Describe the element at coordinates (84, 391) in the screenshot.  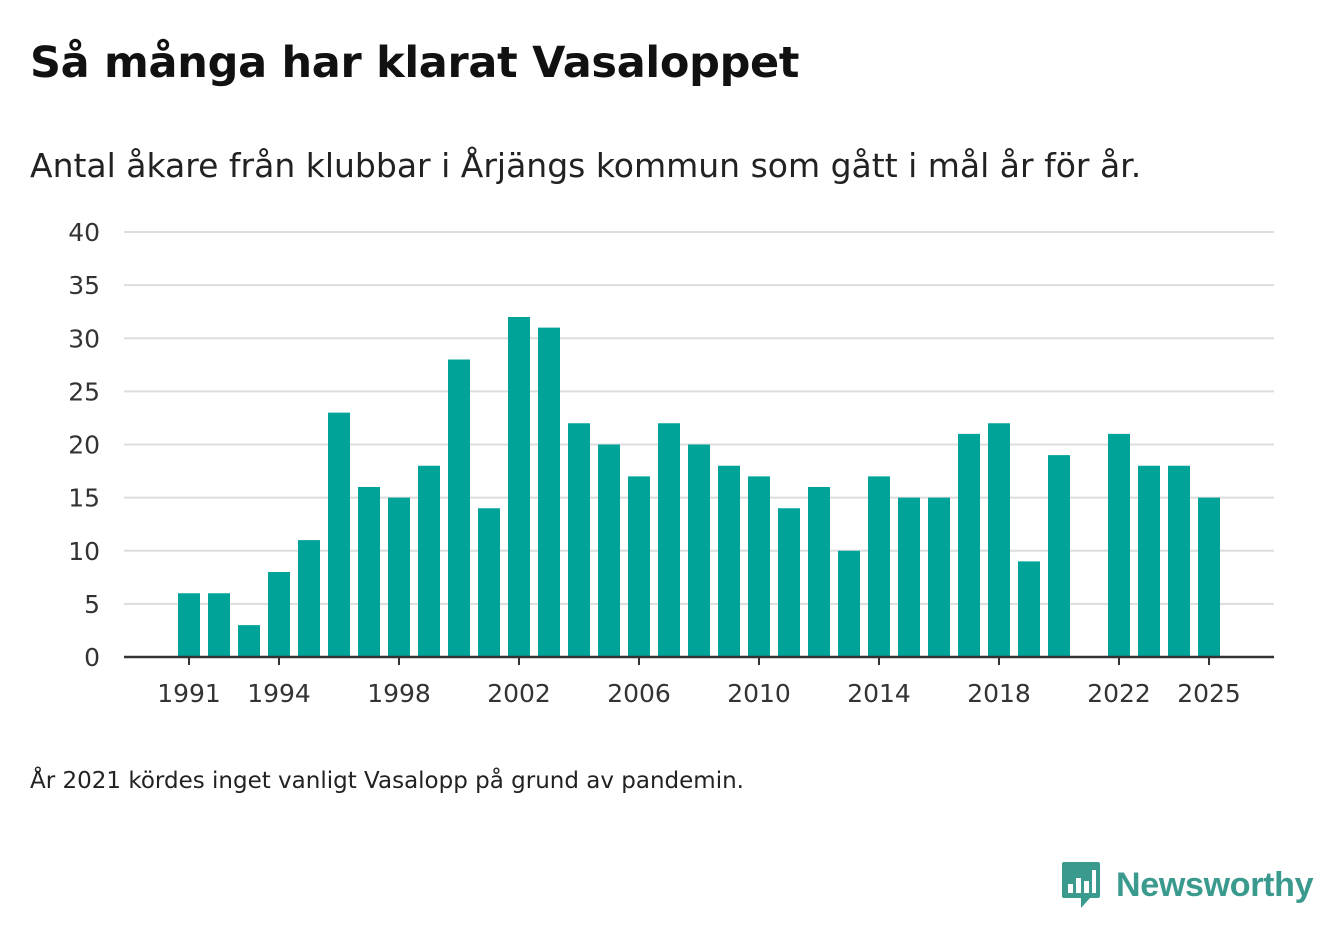
I see `y-tick-label-25: 25` at that location.